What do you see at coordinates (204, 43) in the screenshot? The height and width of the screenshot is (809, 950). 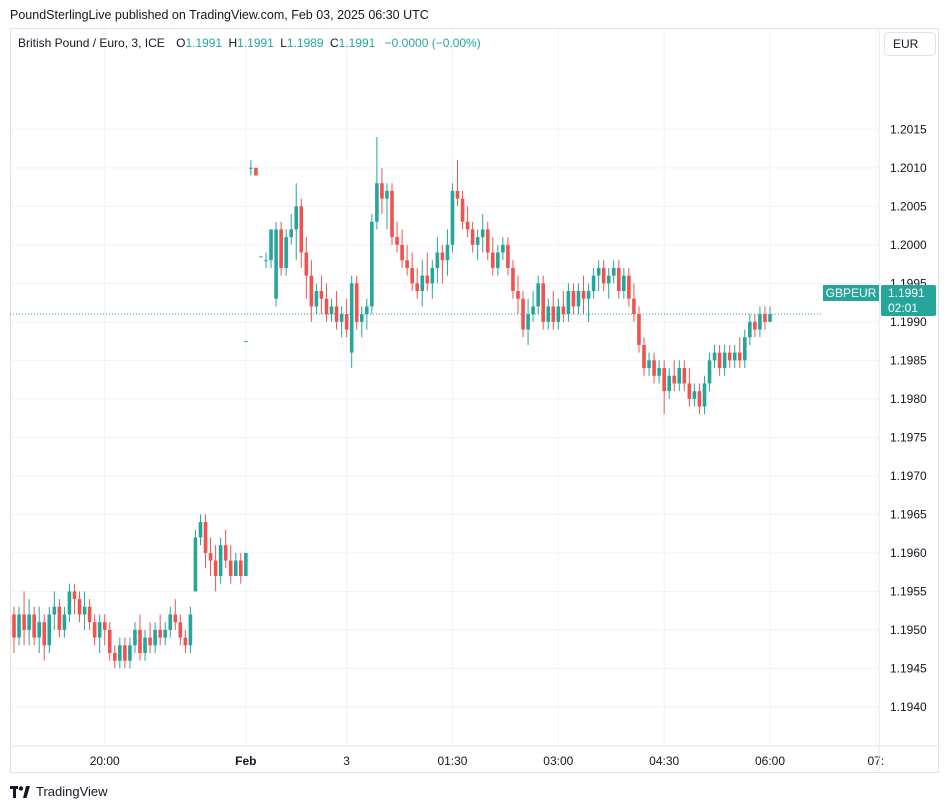 I see `open-value: 1.1991` at bounding box center [204, 43].